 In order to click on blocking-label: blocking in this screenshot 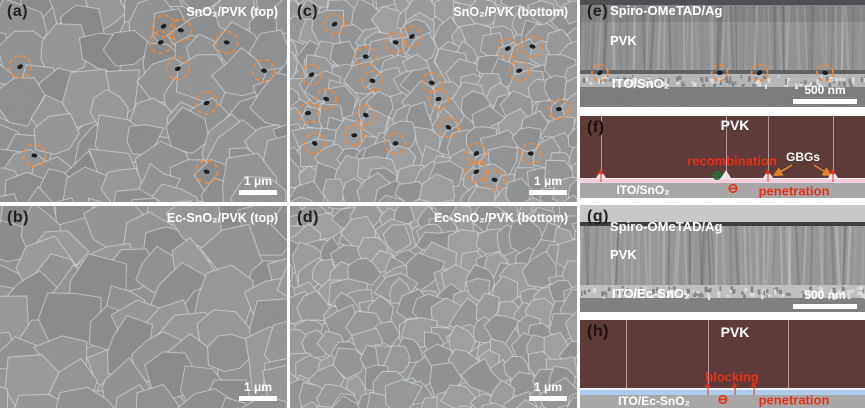, I will do `click(732, 377)`.